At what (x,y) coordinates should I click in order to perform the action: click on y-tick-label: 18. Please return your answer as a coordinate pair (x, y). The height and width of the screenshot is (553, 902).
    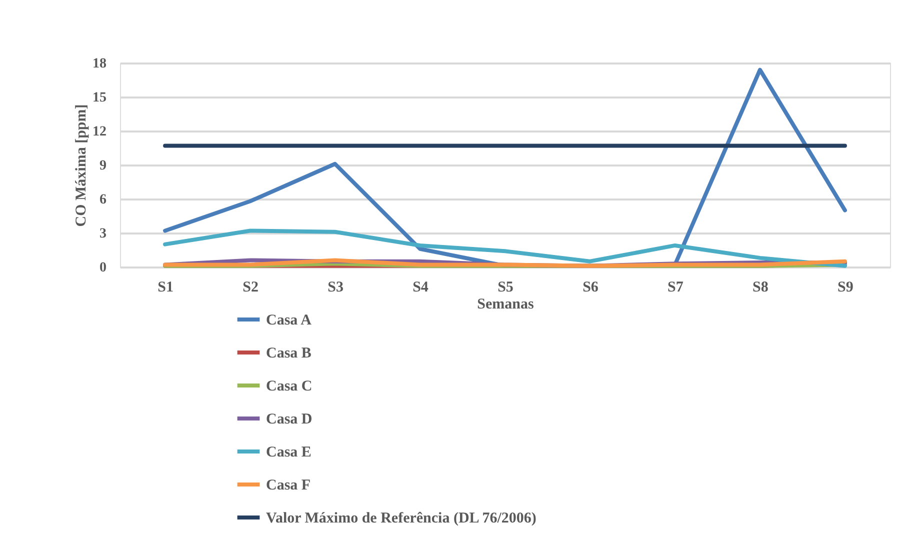
    Looking at the image, I should click on (99, 64).